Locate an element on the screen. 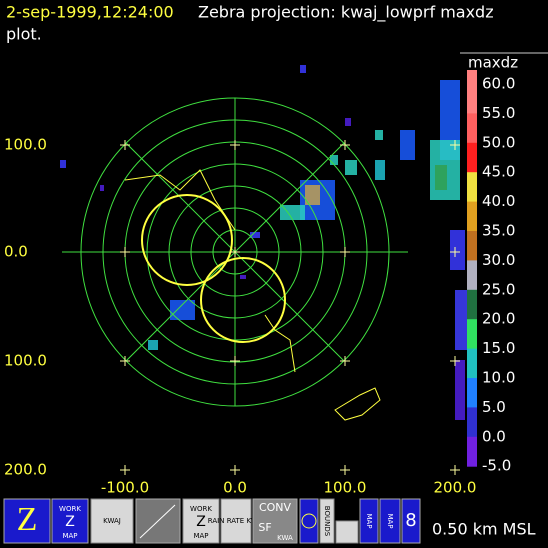 The image size is (548, 548). colorbar-label: 60.0 is located at coordinates (498, 84).